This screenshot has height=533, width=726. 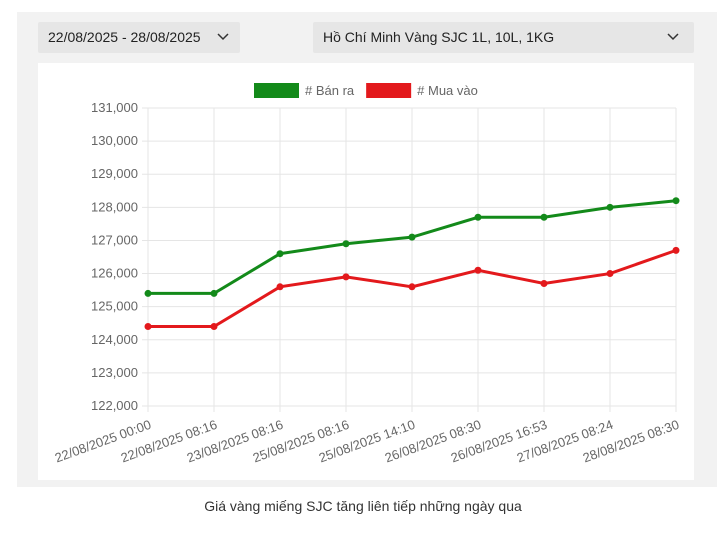 What do you see at coordinates (114, 206) in the screenshot?
I see `y-tick-label: 128,000` at bounding box center [114, 206].